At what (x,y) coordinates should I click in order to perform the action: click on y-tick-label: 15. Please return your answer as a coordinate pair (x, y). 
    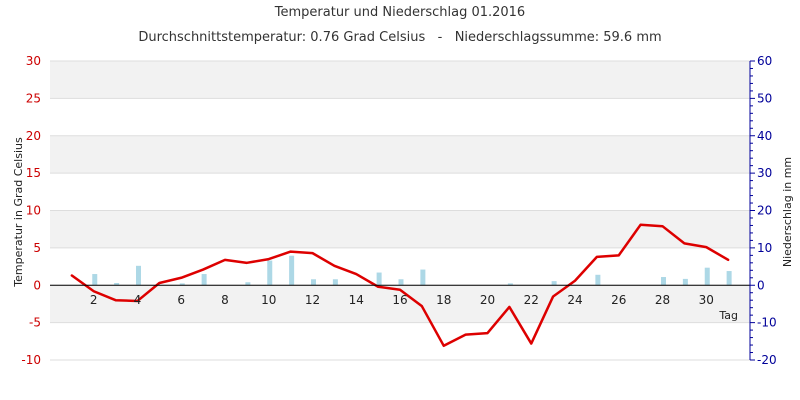
    Looking at the image, I should click on (33, 173).